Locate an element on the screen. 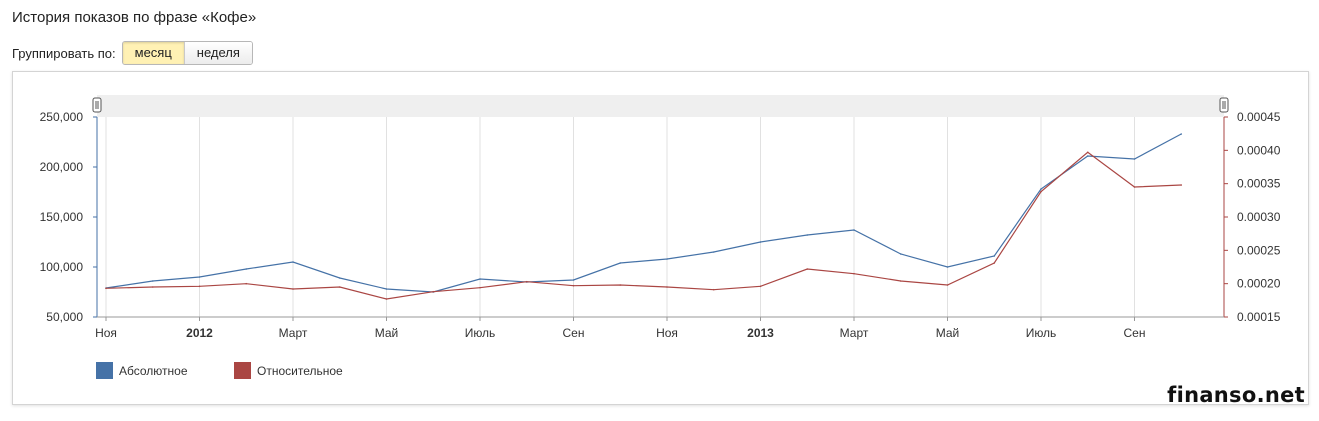 This screenshot has height=421, width=1319. range-strip is located at coordinates (660, 106).